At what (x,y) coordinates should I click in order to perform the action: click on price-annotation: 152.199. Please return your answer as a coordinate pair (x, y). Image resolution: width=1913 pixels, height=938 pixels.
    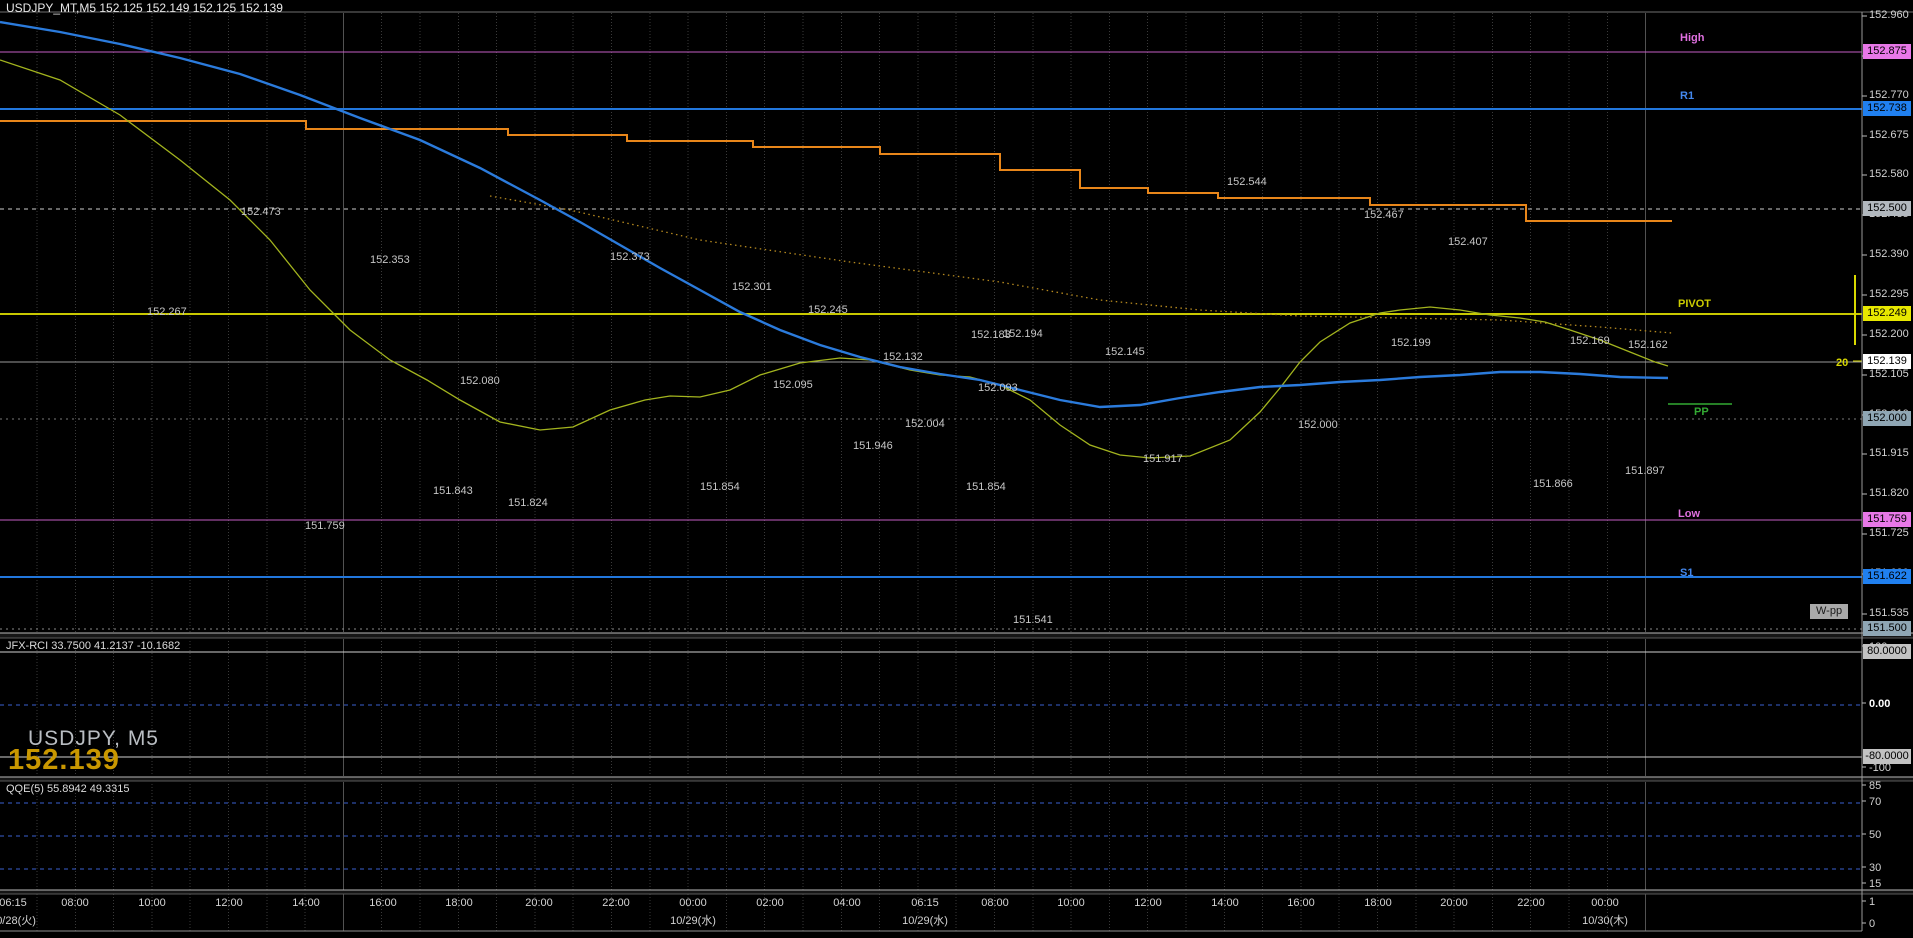
    Looking at the image, I should click on (1411, 343).